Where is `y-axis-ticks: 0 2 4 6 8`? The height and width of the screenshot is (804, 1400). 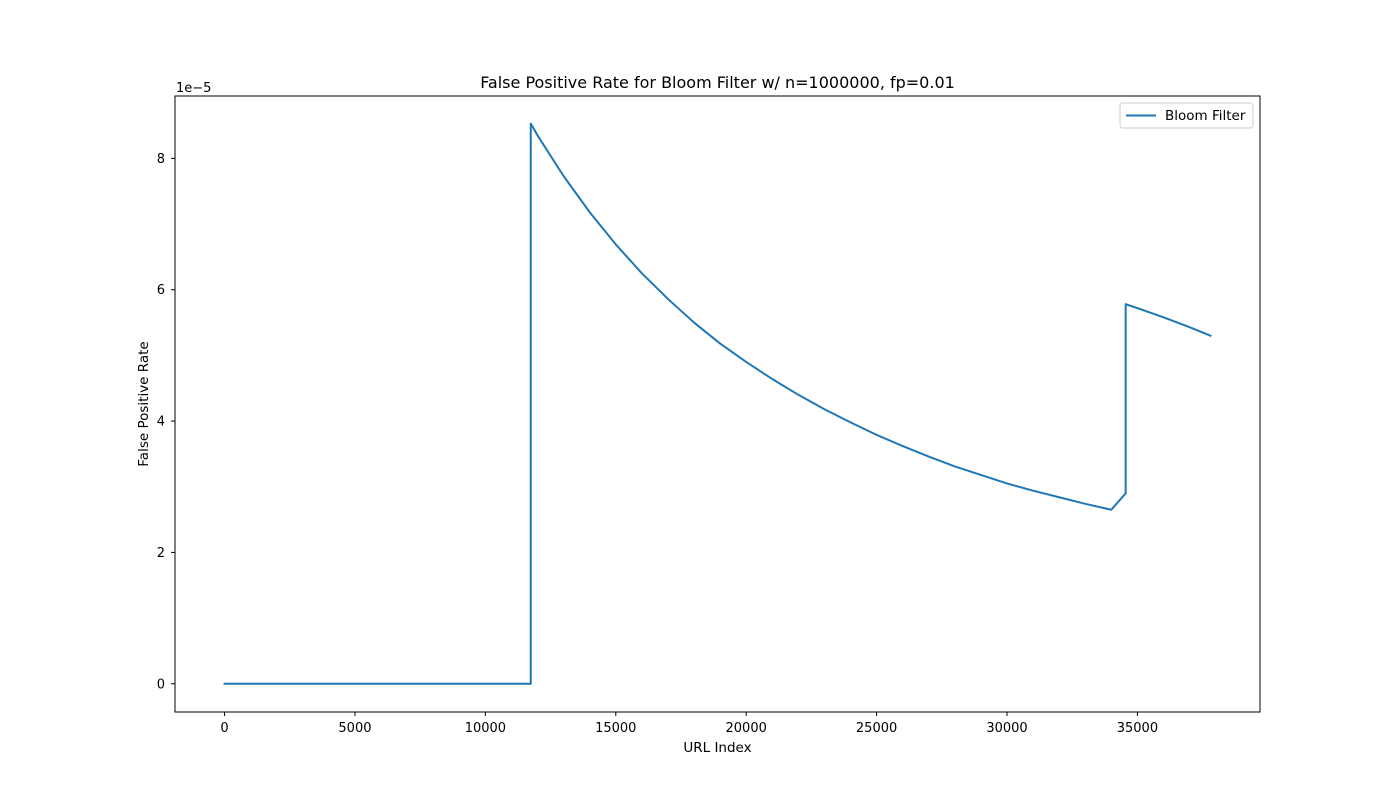 y-axis-ticks: 0 2 4 6 8 is located at coordinates (166, 422).